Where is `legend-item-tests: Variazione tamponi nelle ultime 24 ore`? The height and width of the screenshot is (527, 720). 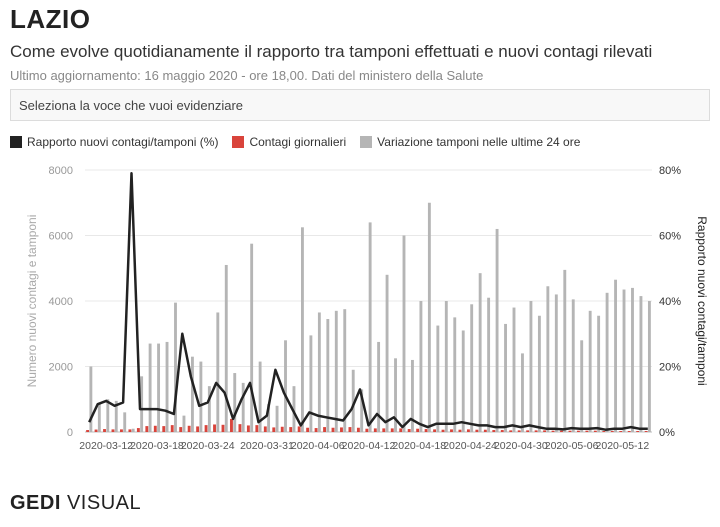 legend-item-tests: Variazione tamponi nelle ultime 24 ore is located at coordinates (470, 142).